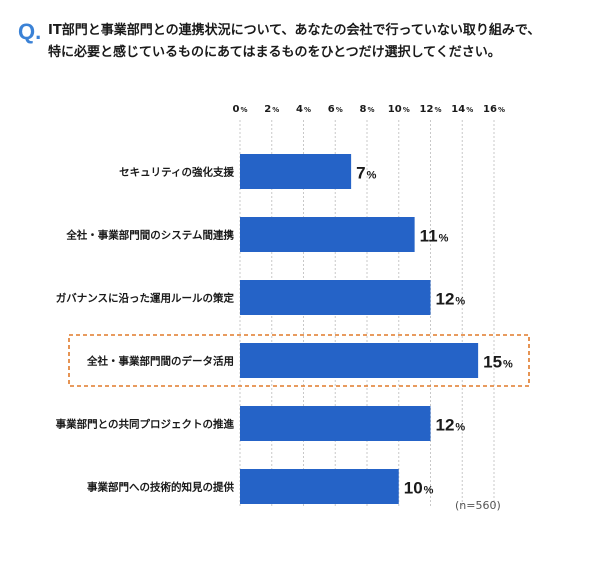 This screenshot has height=568, width=590. What do you see at coordinates (30, 31) in the screenshot?
I see `question-mark: Q.` at bounding box center [30, 31].